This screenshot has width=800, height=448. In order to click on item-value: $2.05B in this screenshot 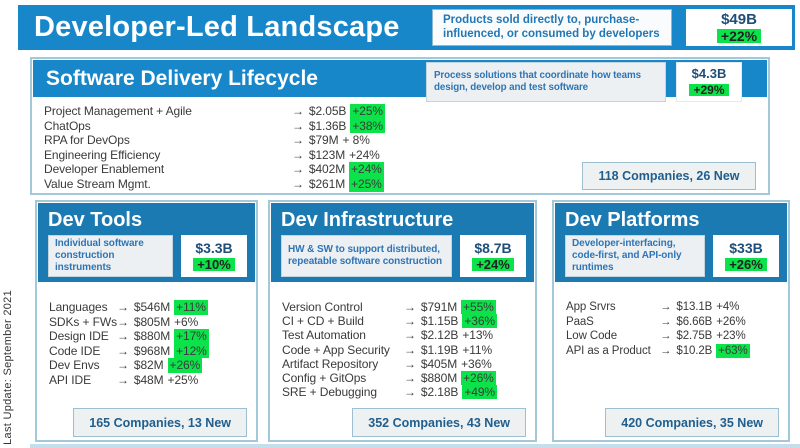, I will do `click(327, 111)`.